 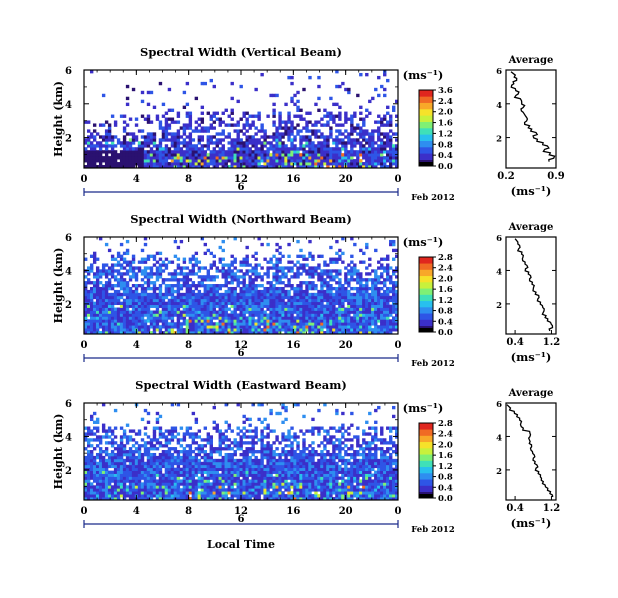 What do you see at coordinates (433, 198) in the screenshot?
I see `date-label: Feb 2012` at bounding box center [433, 198].